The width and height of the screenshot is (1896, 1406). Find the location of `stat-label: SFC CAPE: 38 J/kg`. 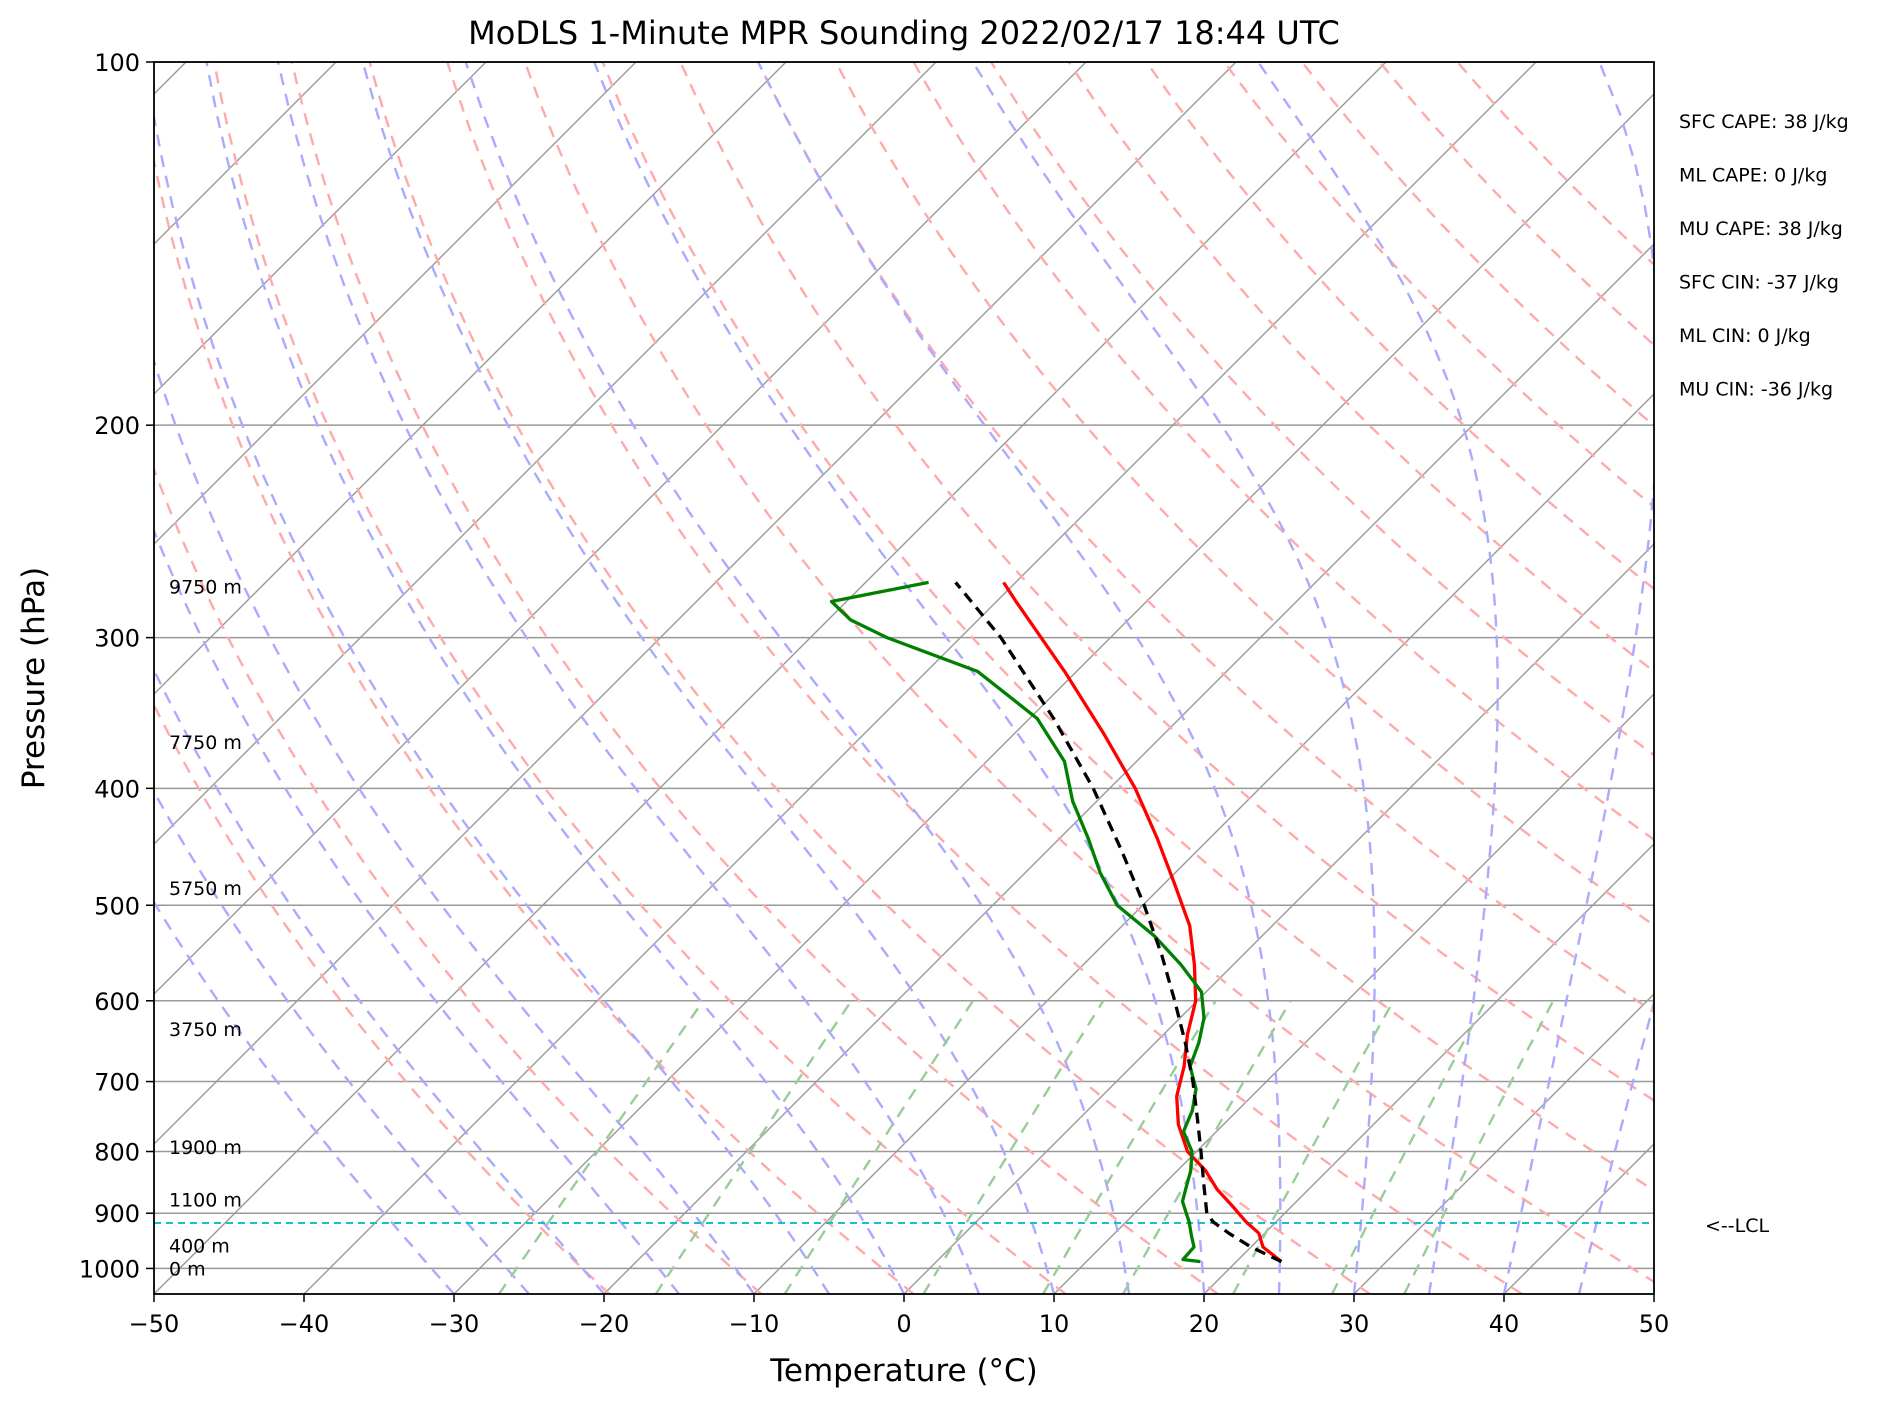

stat-label: SFC CAPE: 38 J/kg is located at coordinates (1764, 122).